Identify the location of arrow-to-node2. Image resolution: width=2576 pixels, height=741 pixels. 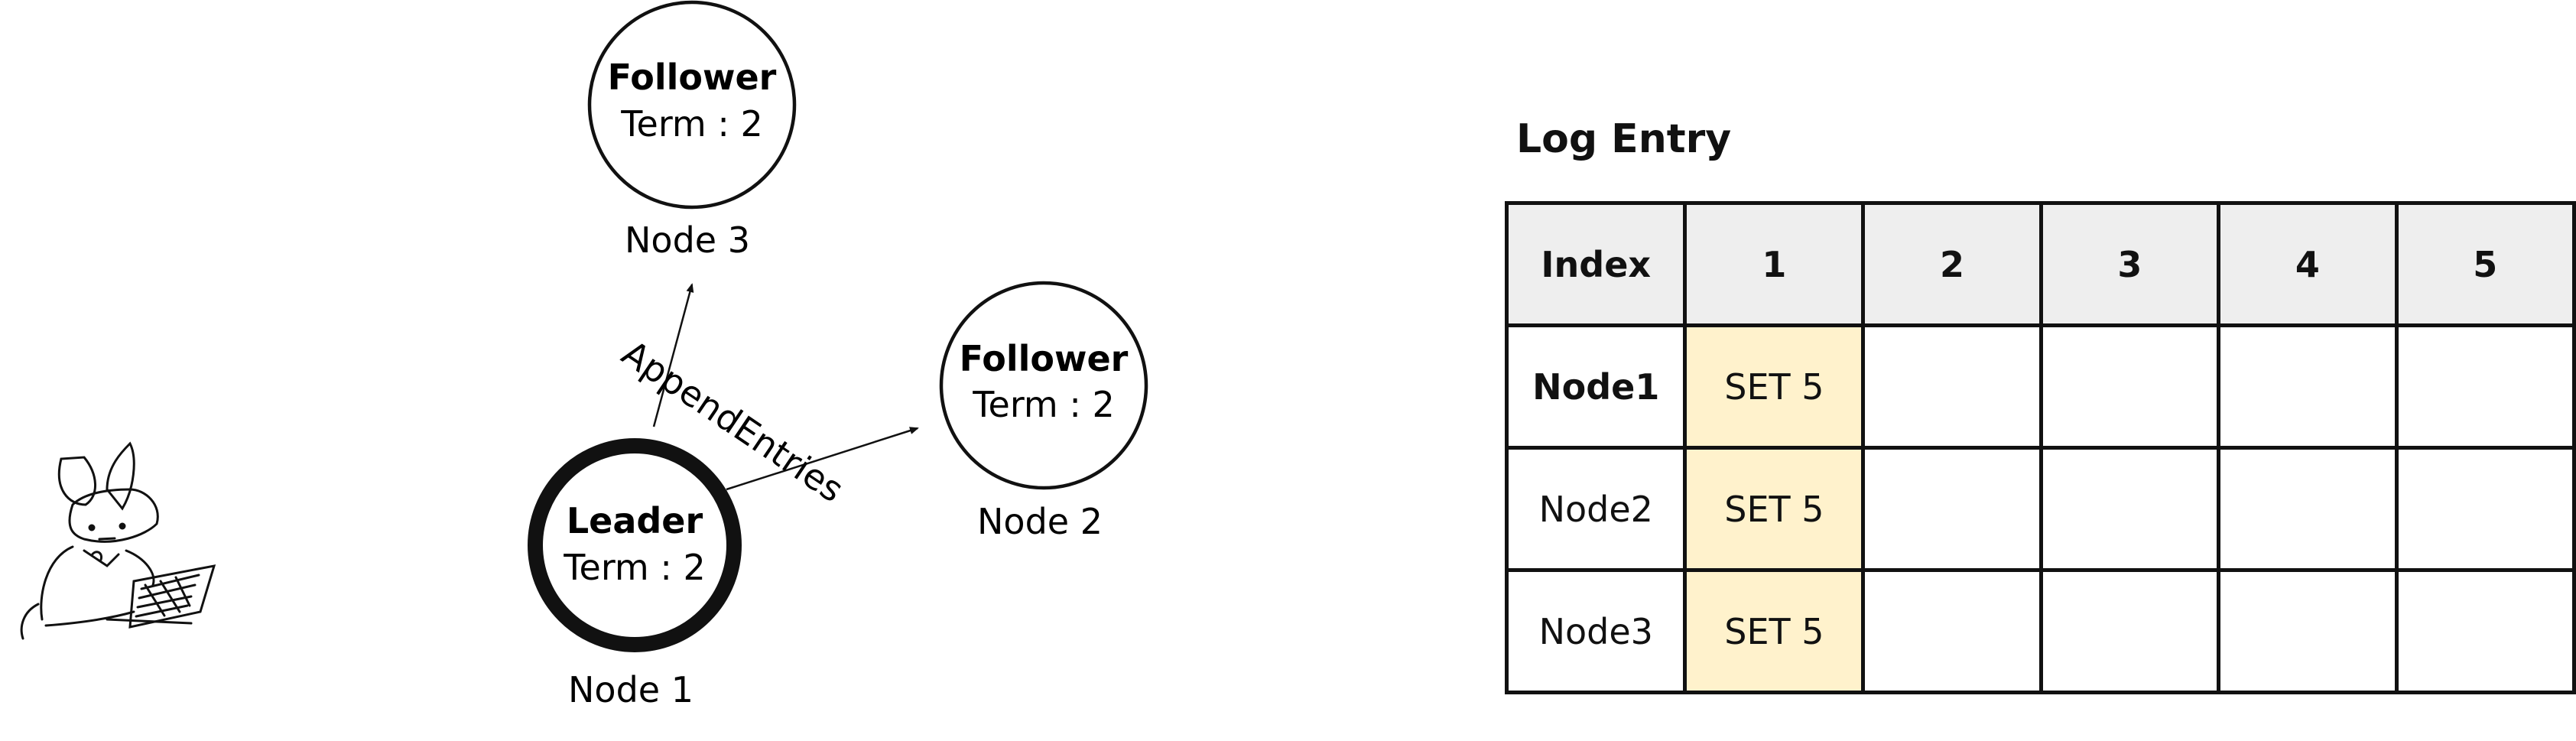
(823, 459).